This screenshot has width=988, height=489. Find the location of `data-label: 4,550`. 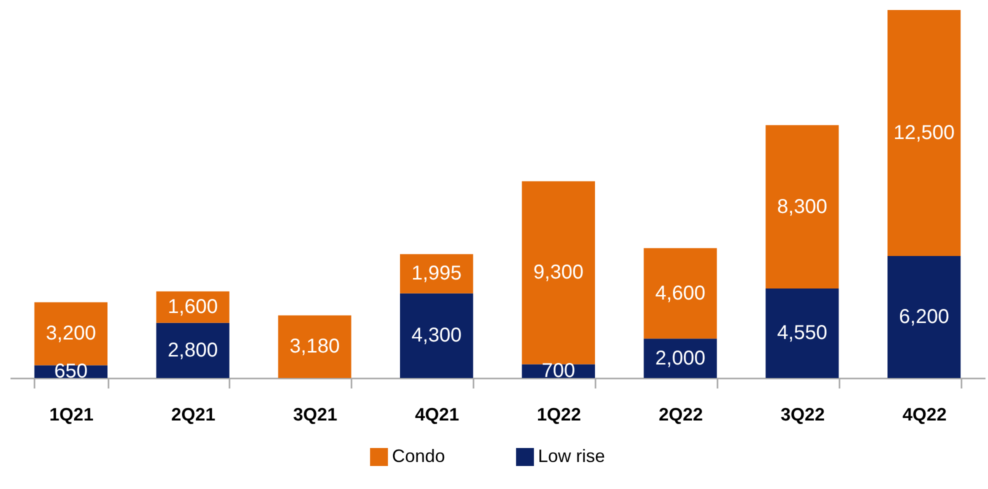

data-label: 4,550 is located at coordinates (802, 333).